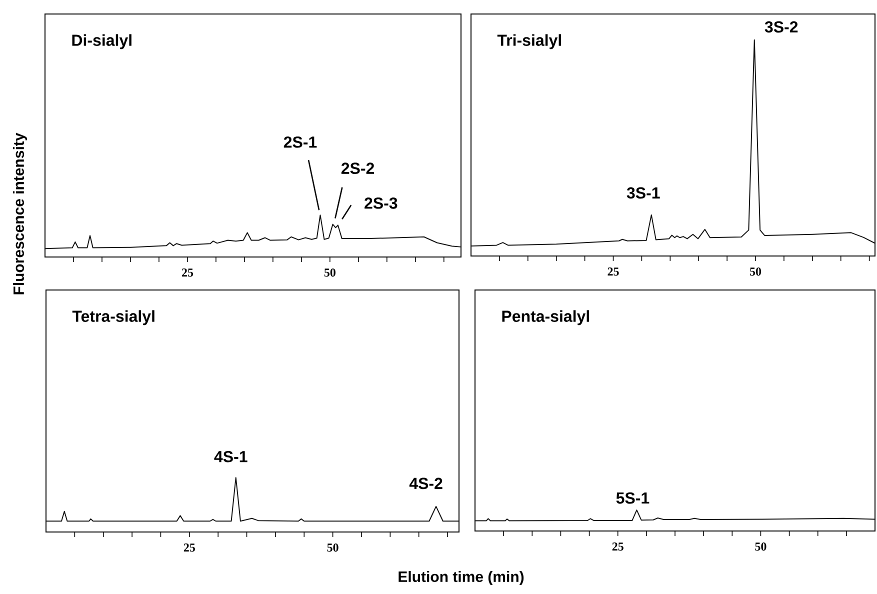 The height and width of the screenshot is (594, 877). What do you see at coordinates (357, 168) in the screenshot?
I see `annotation: 2S-2` at bounding box center [357, 168].